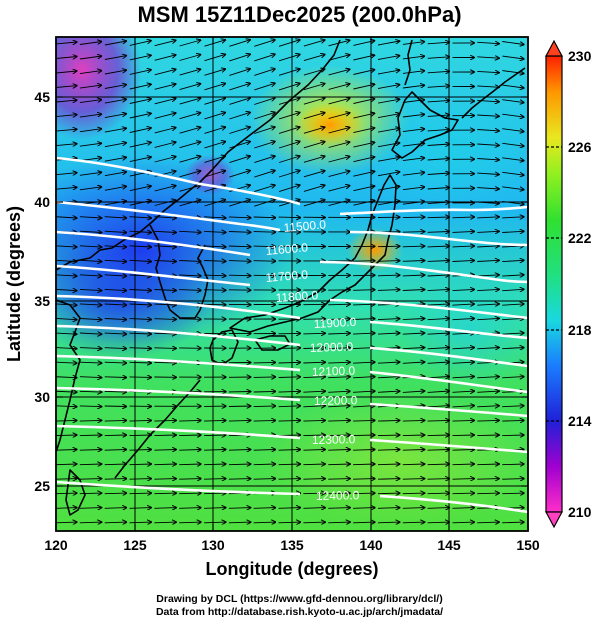 This screenshot has width=599, height=625. Describe the element at coordinates (554, 284) in the screenshot. I see `colorbar-ticks` at that location.